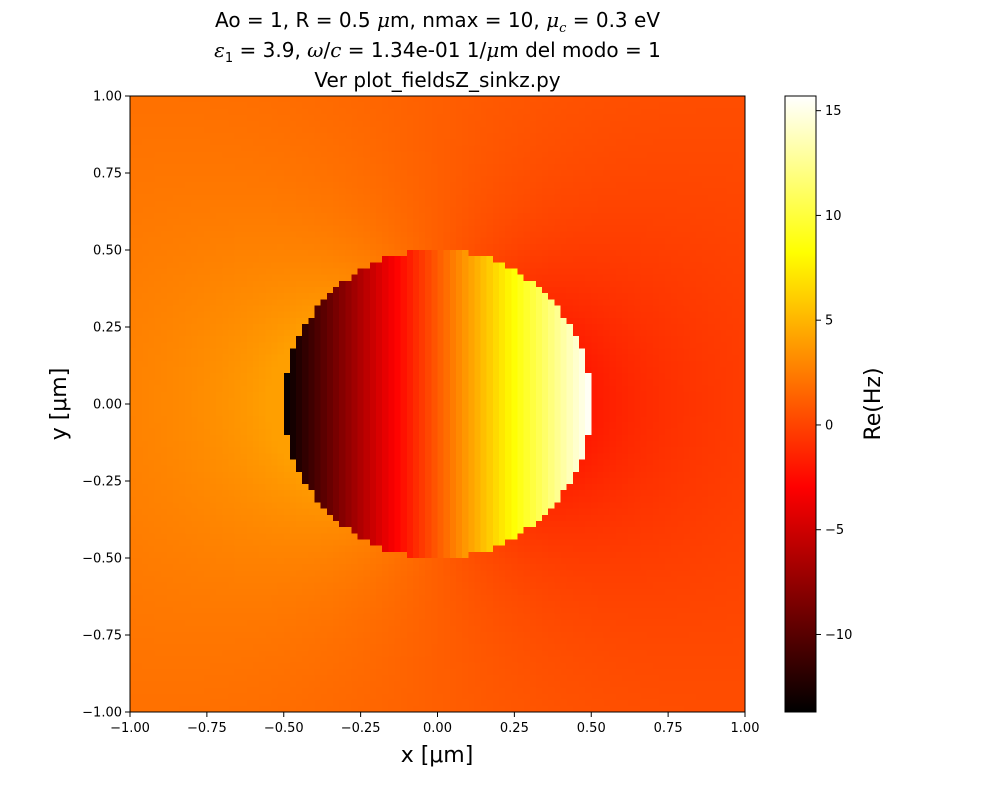 Image resolution: width=1000 pixels, height=800 pixels. What do you see at coordinates (207, 728) in the screenshot?
I see `x-tick-label: −0.75` at bounding box center [207, 728].